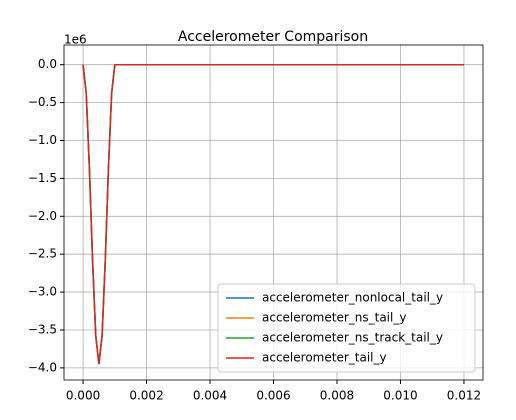 The height and width of the screenshot is (420, 516). What do you see at coordinates (273, 396) in the screenshot?
I see `x-tick-label: 0.006` at bounding box center [273, 396].